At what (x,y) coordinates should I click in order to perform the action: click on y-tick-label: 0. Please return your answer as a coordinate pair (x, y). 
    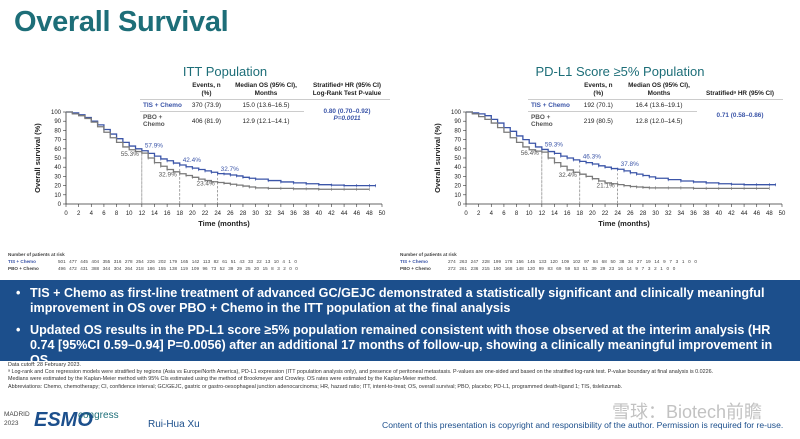
    Looking at the image, I should click on (60, 205).